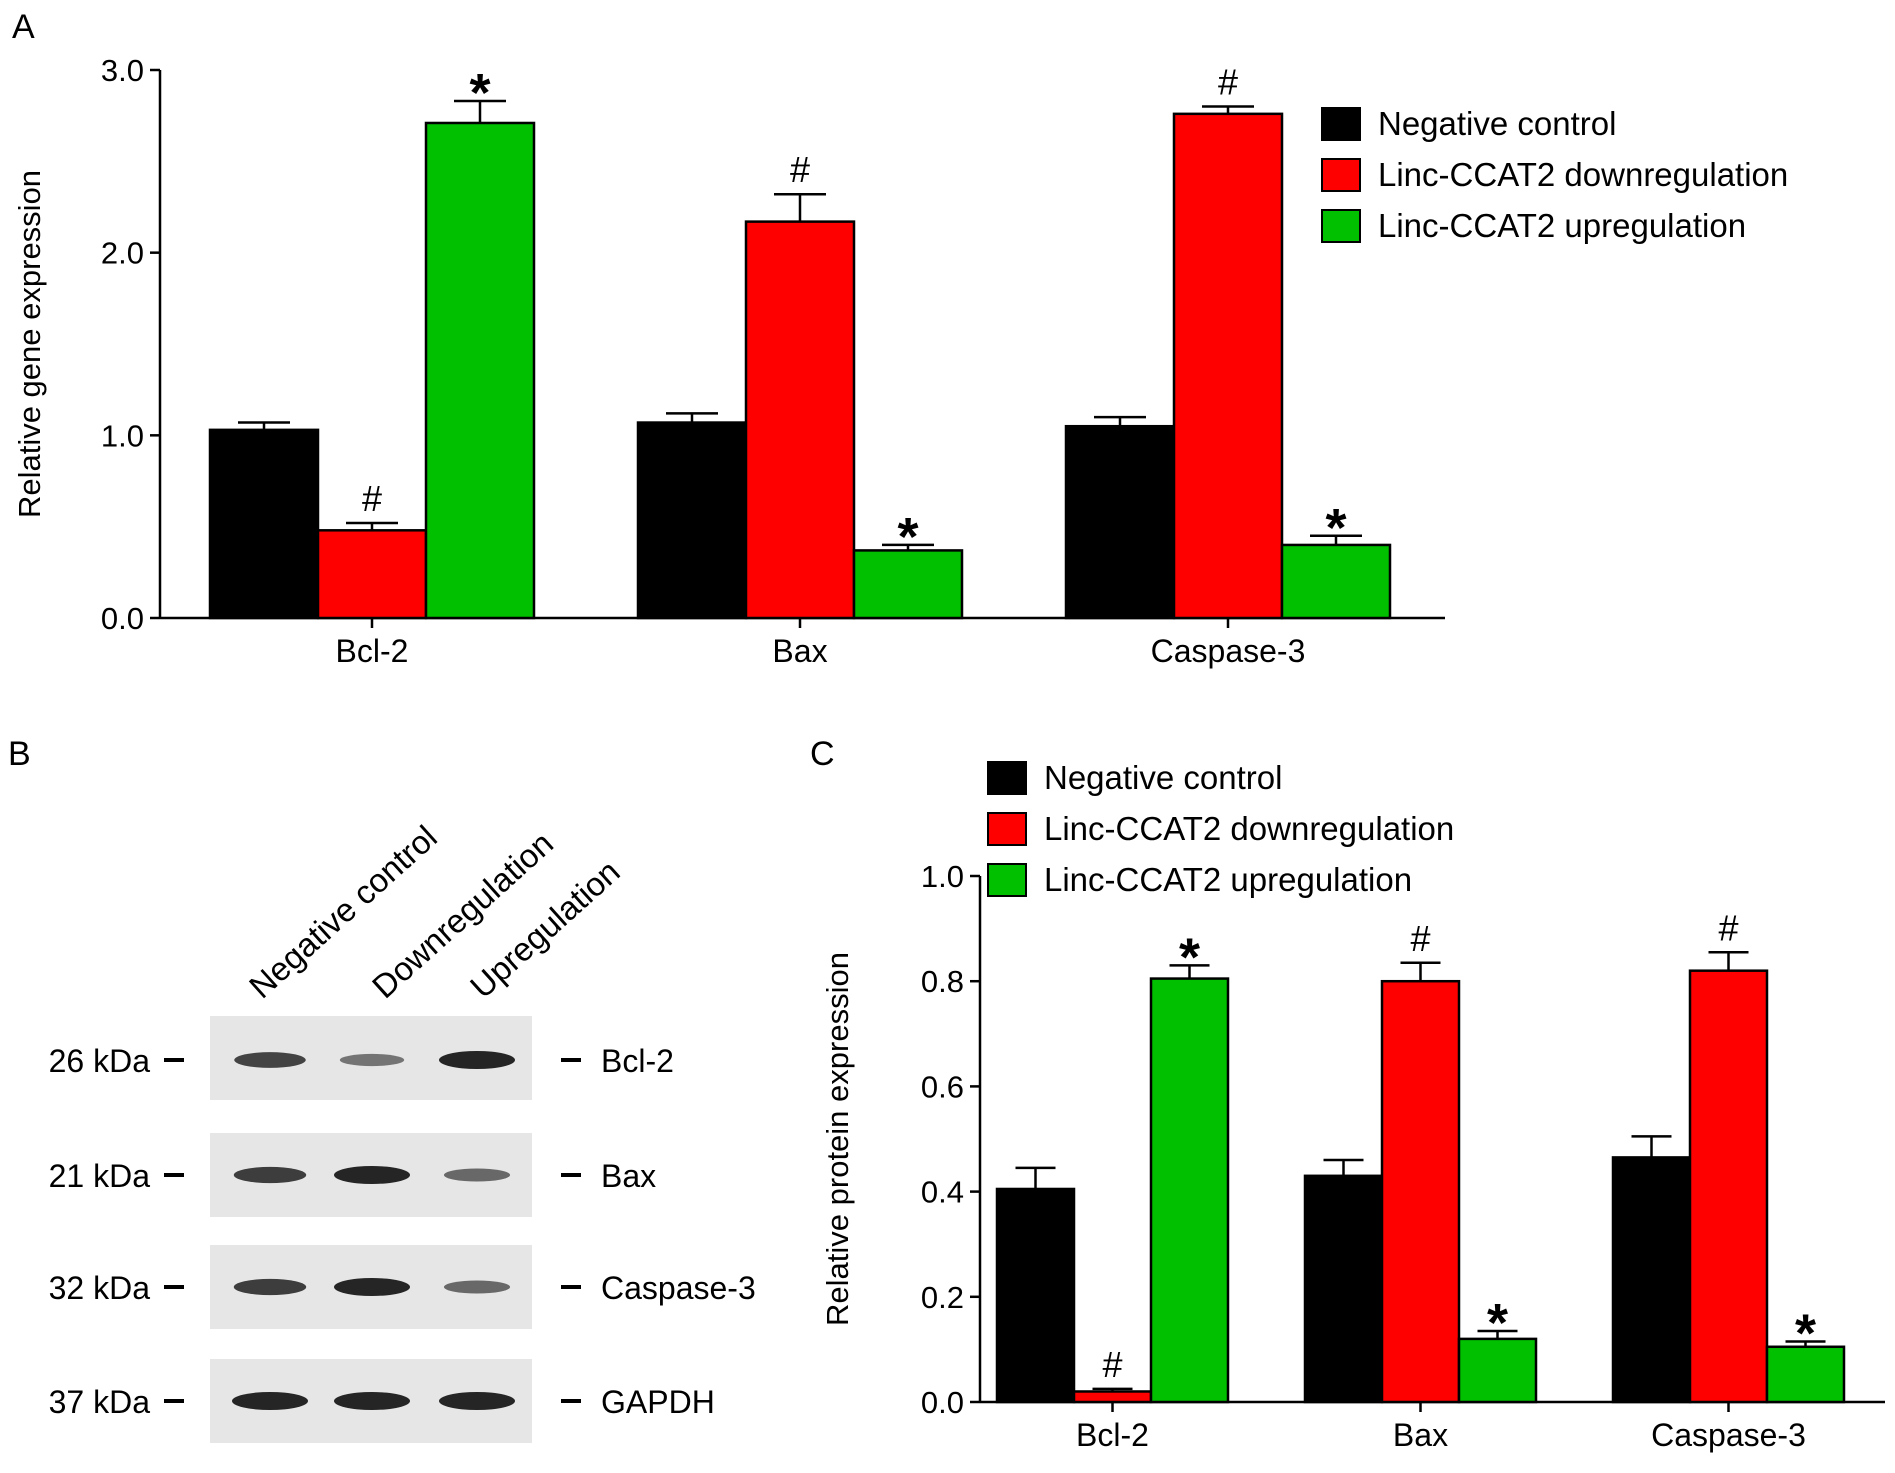  What do you see at coordinates (837, 1139) in the screenshot?
I see `y-axis-label: Relative protein expression` at bounding box center [837, 1139].